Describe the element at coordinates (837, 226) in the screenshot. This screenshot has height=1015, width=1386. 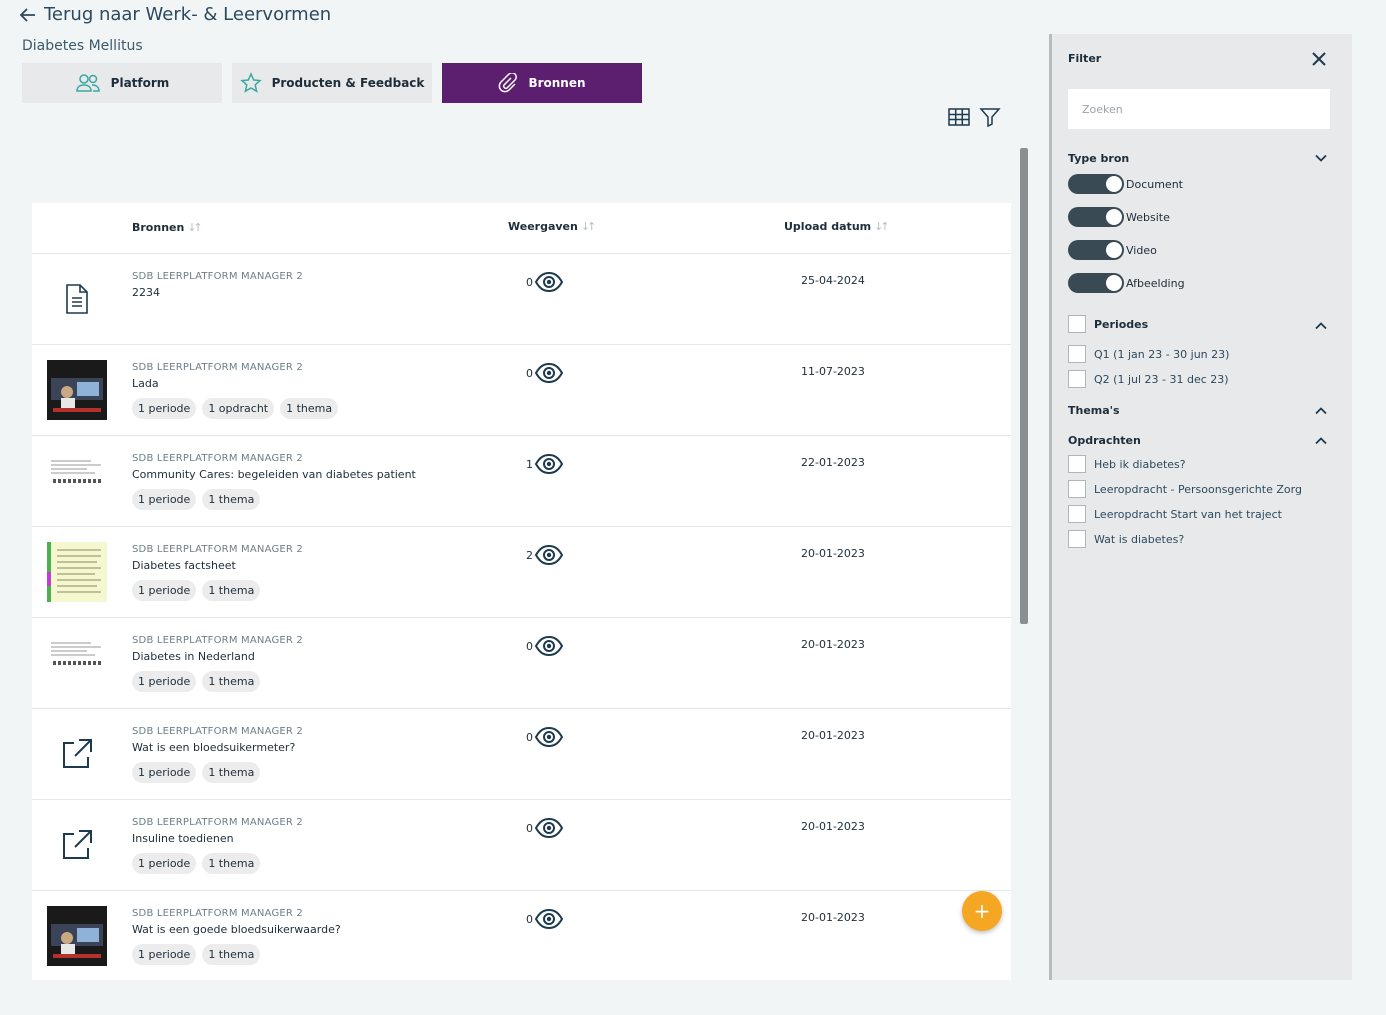
I see `column-header-upload-datum: Upload datum ↓↑` at that location.